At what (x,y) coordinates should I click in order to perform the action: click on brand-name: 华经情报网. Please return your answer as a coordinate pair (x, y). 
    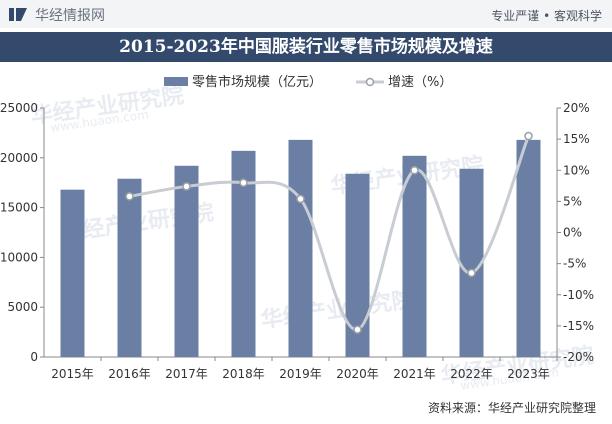
    Looking at the image, I should click on (70, 16).